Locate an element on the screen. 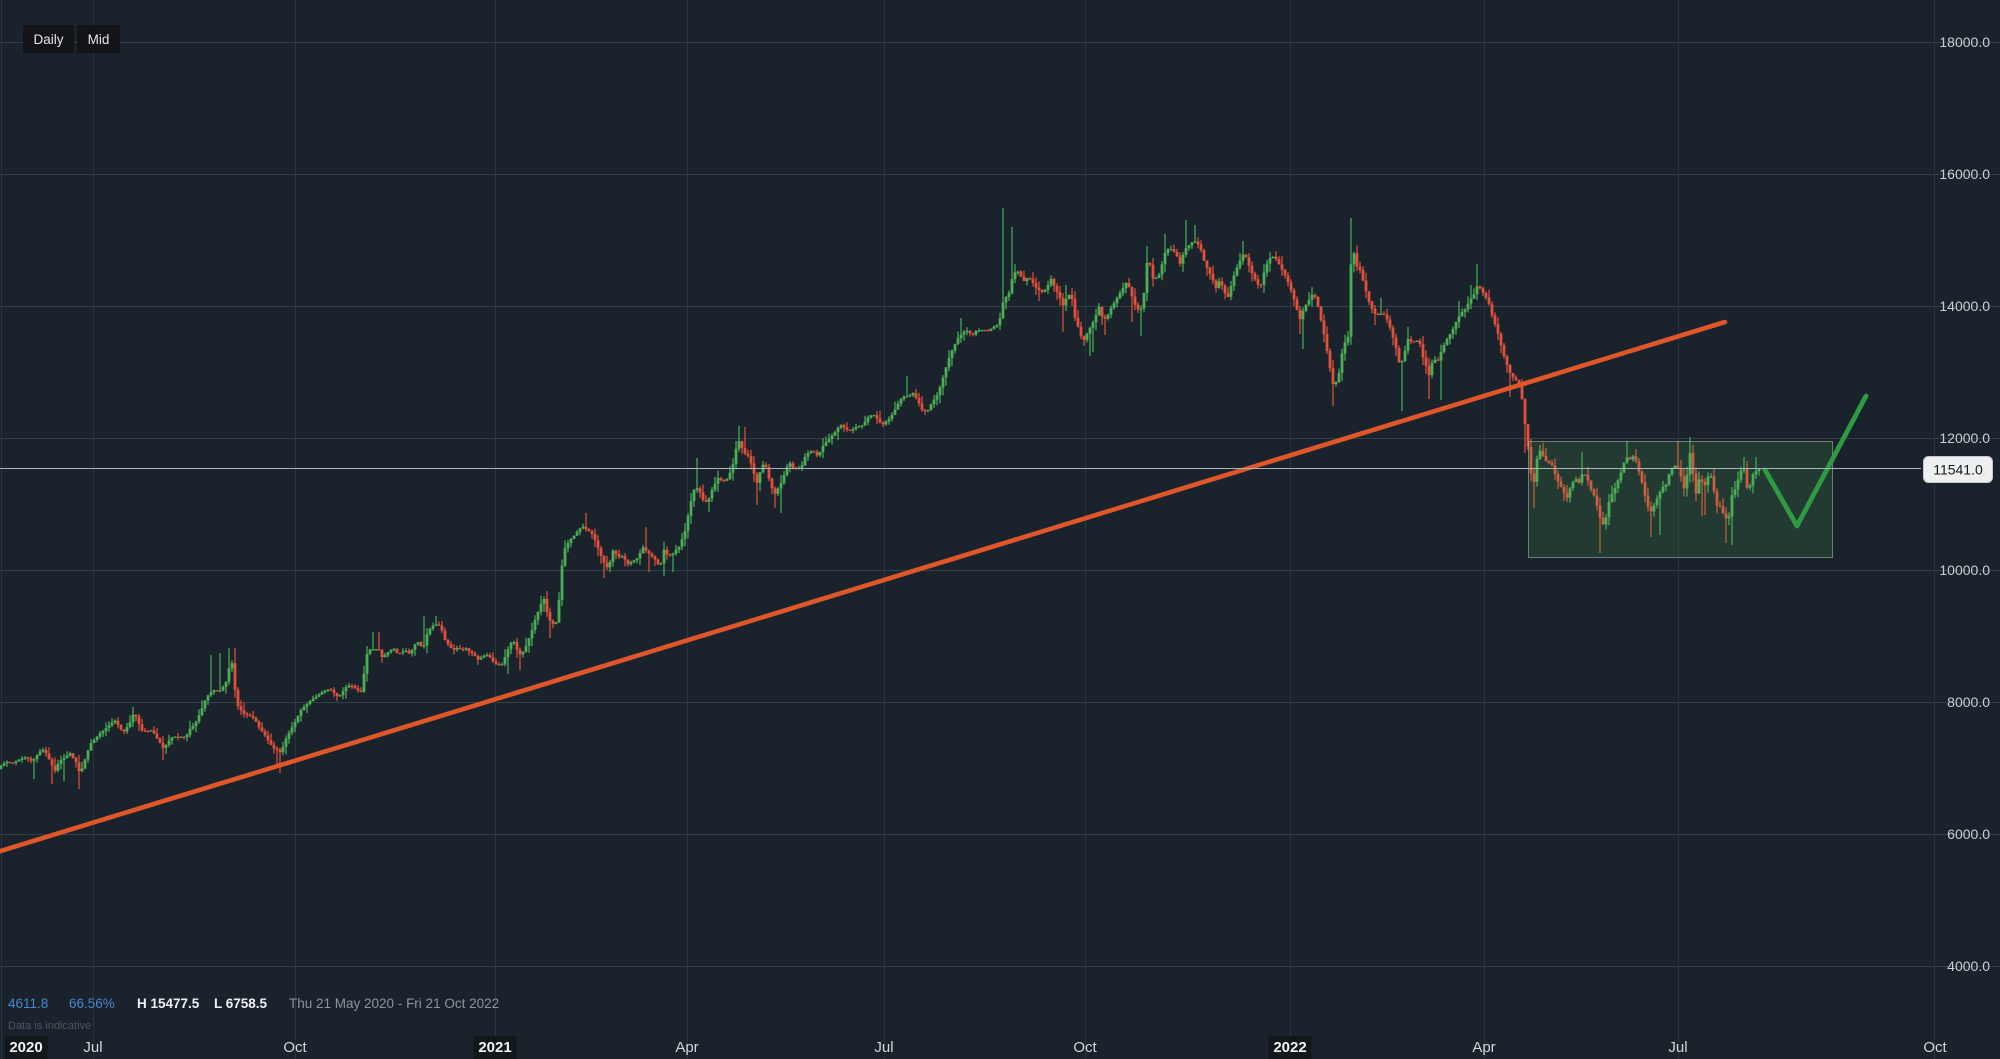 This screenshot has width=2000, height=1059. svg-text: 6000.0 is located at coordinates (1968, 834).